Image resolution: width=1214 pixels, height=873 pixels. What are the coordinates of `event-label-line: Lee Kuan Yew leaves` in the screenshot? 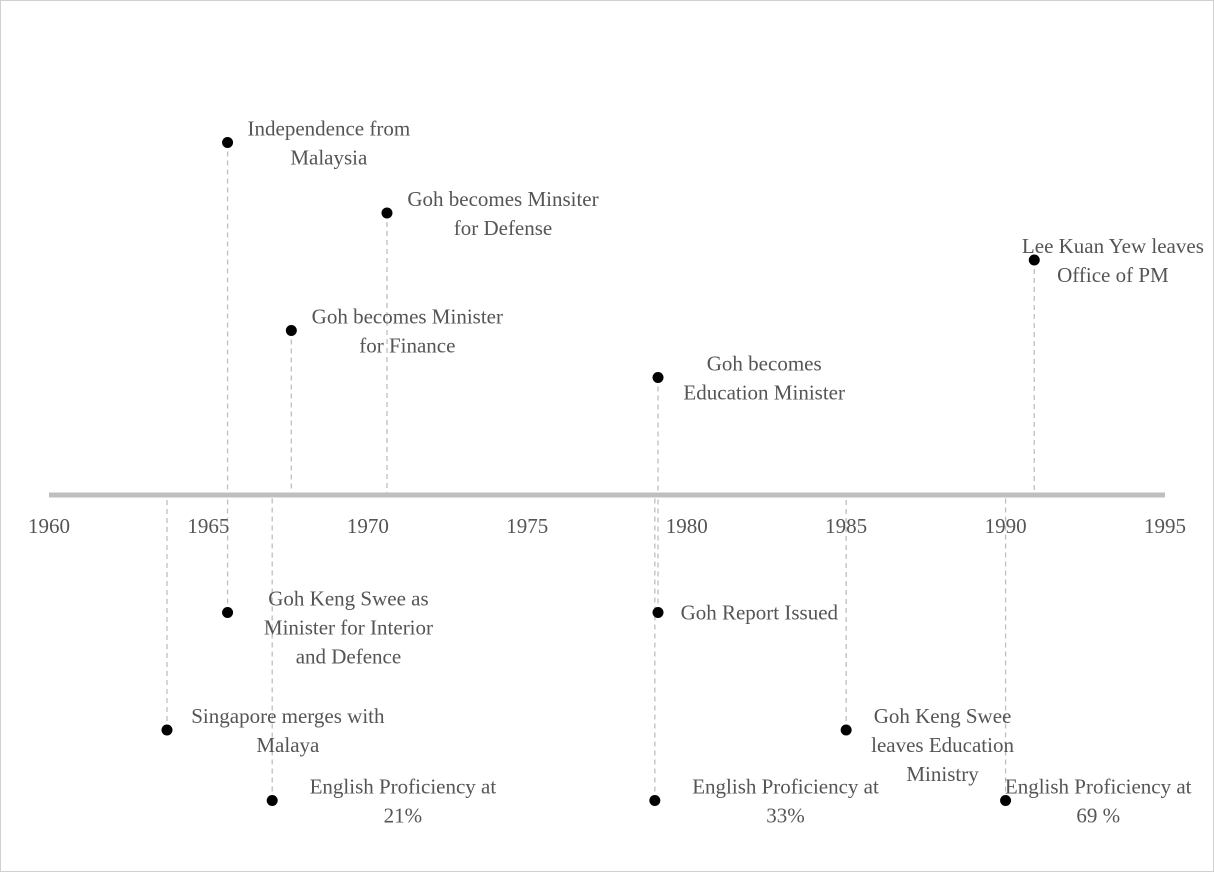 It's located at (1113, 246).